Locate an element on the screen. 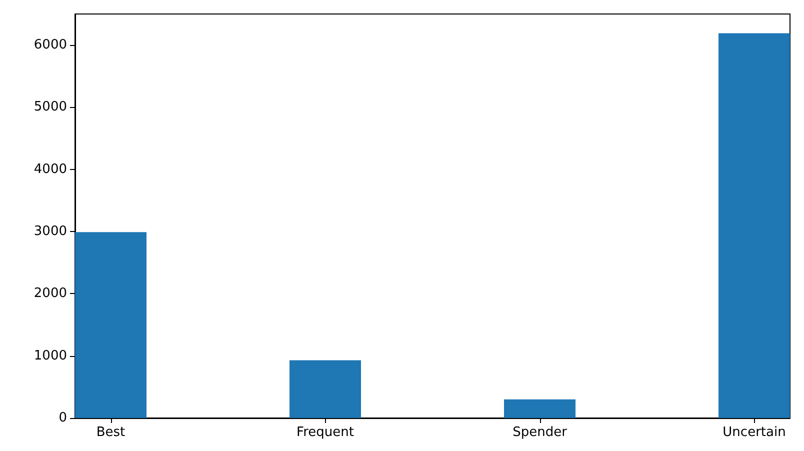 This screenshot has width=804, height=451. x-tick-label: Frequent is located at coordinates (325, 432).